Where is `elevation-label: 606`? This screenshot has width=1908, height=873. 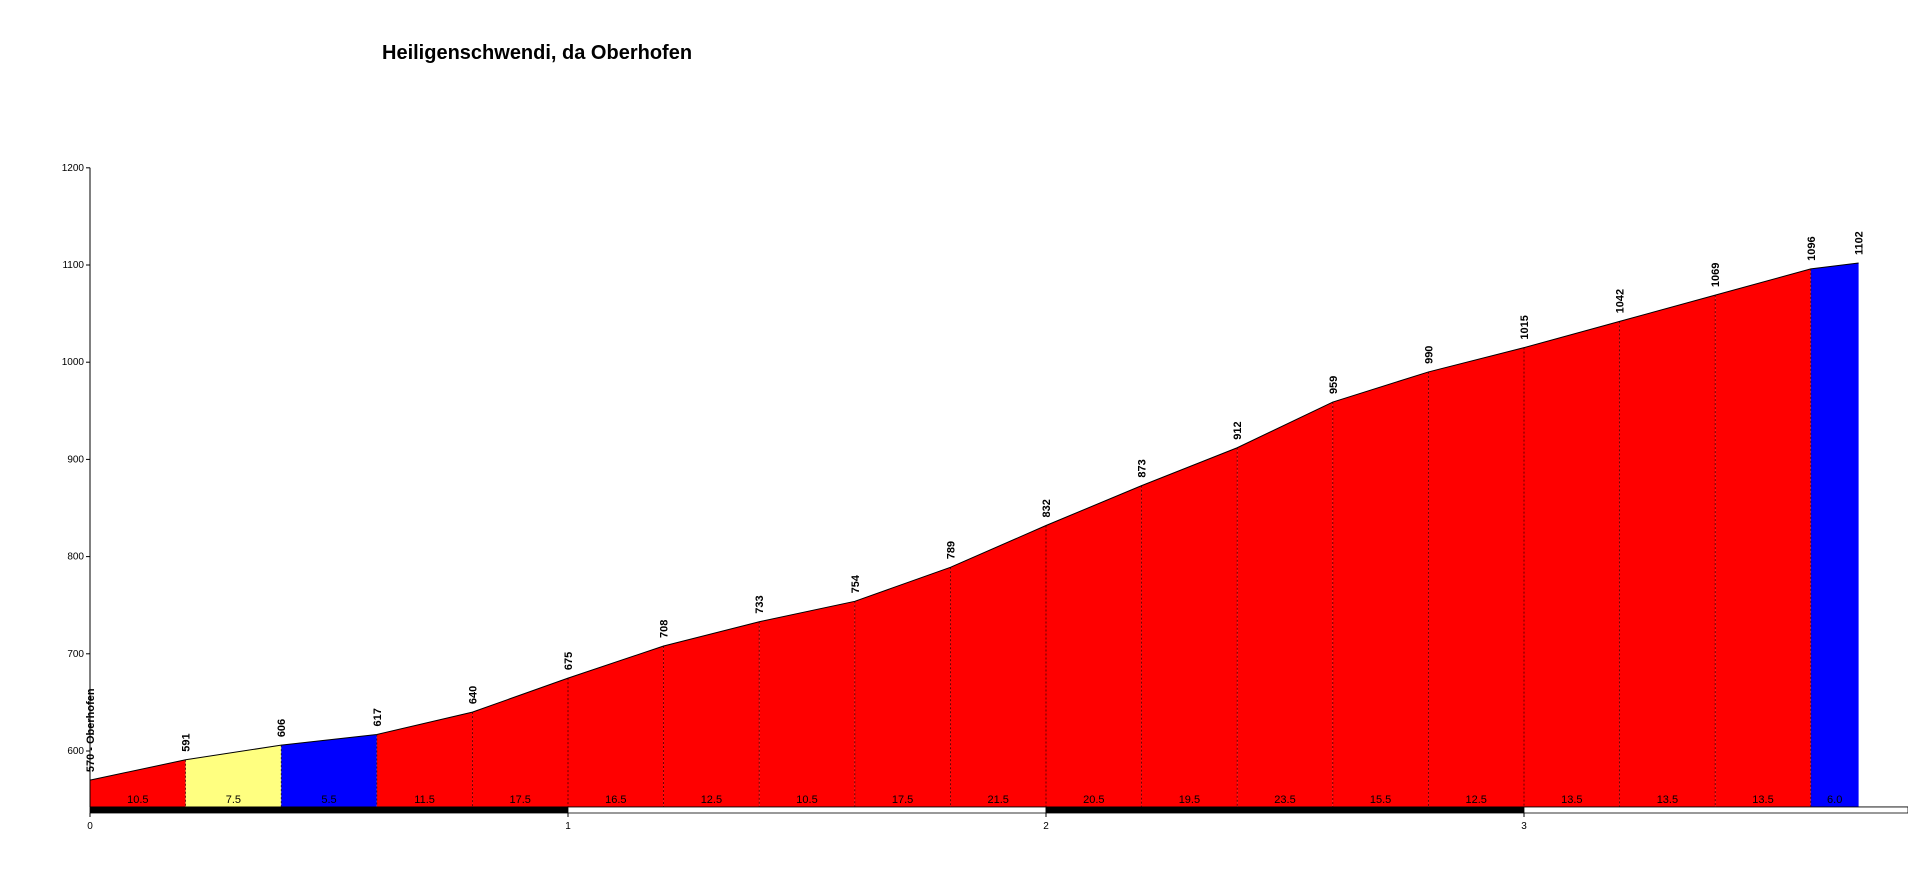 elevation-label: 606 is located at coordinates (282, 728).